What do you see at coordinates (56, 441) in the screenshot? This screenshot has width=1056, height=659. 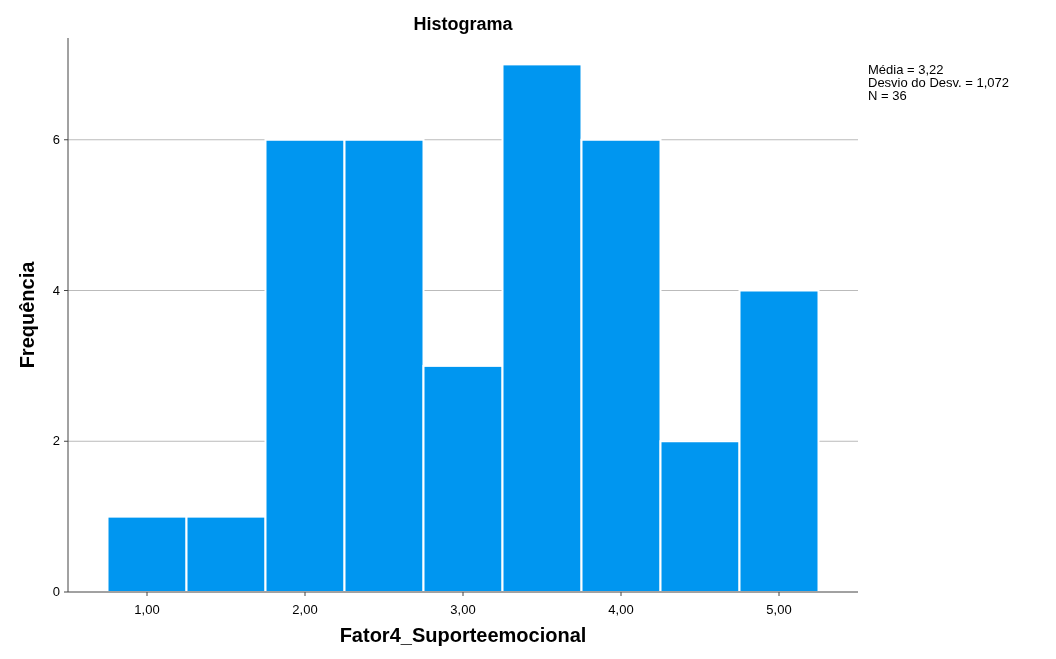 I see `y-tick-label: 2` at bounding box center [56, 441].